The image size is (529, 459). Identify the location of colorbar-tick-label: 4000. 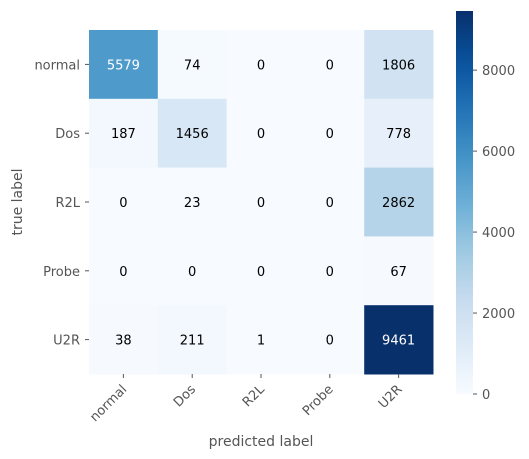
(498, 233).